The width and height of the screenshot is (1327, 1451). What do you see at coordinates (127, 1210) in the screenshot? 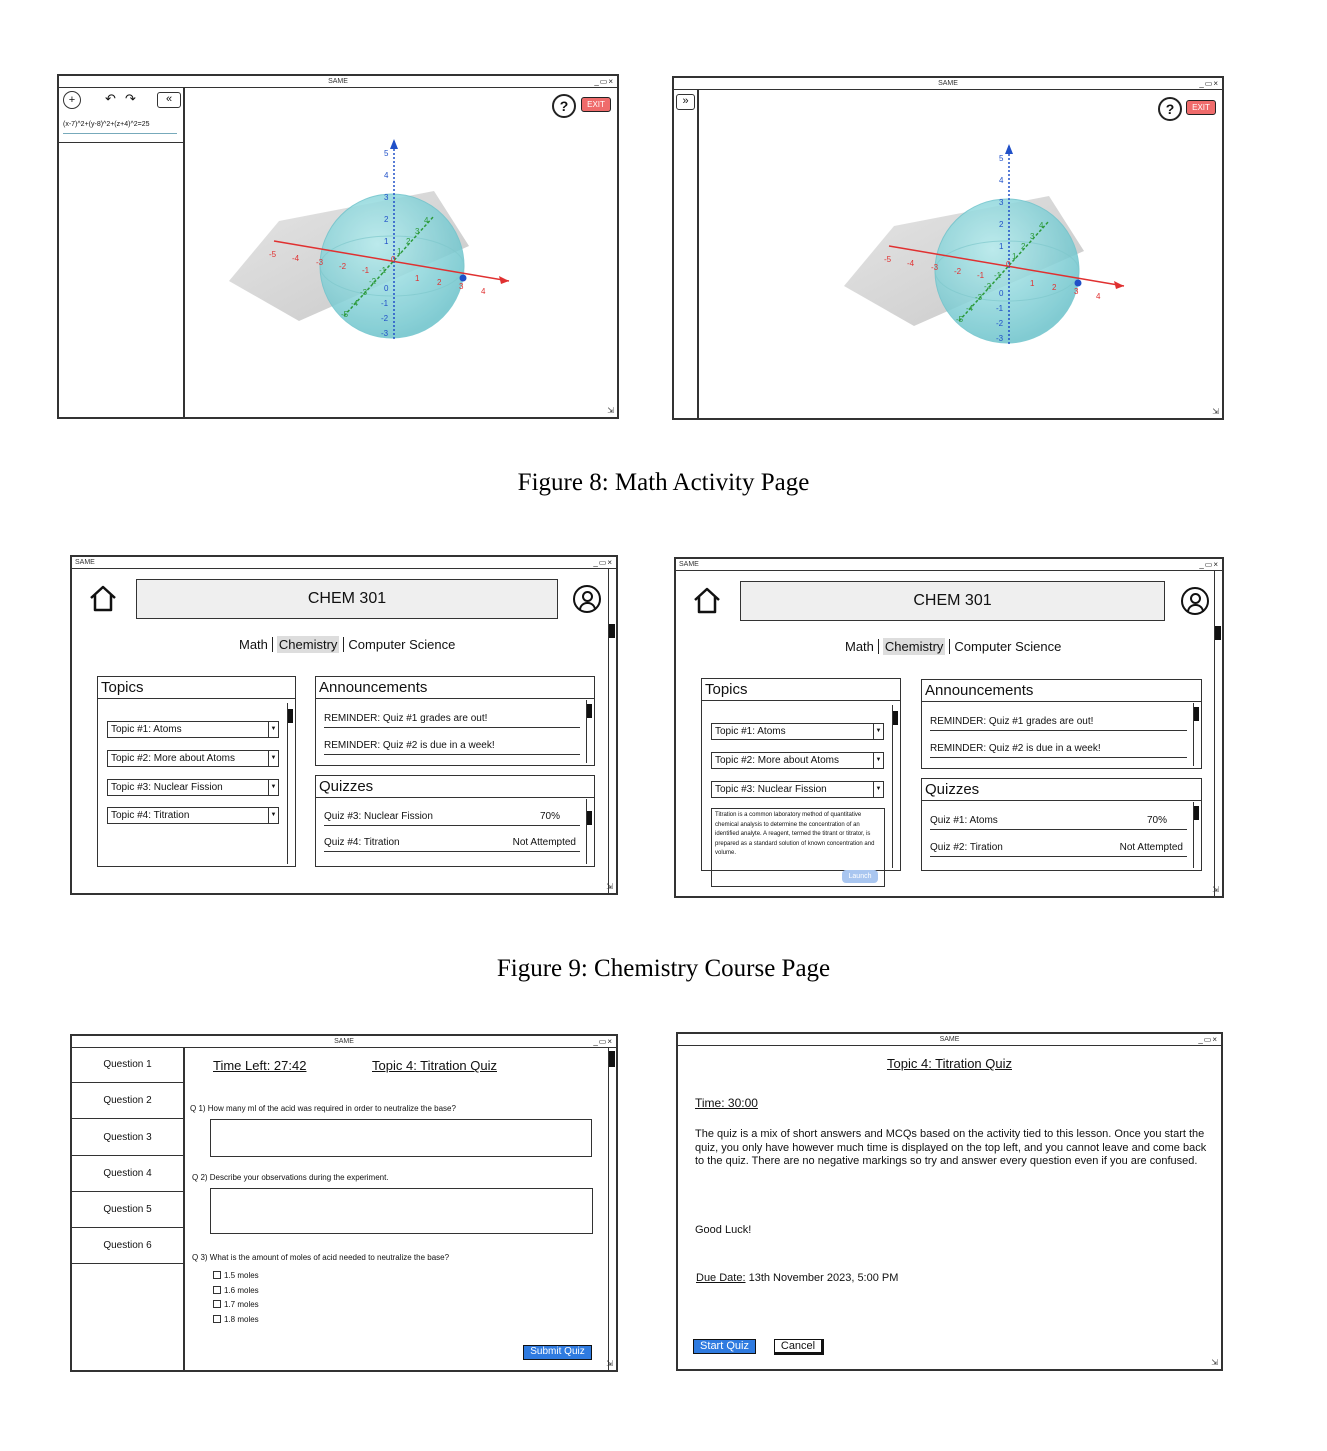
I see `question-nav-item: Question 5` at bounding box center [127, 1210].